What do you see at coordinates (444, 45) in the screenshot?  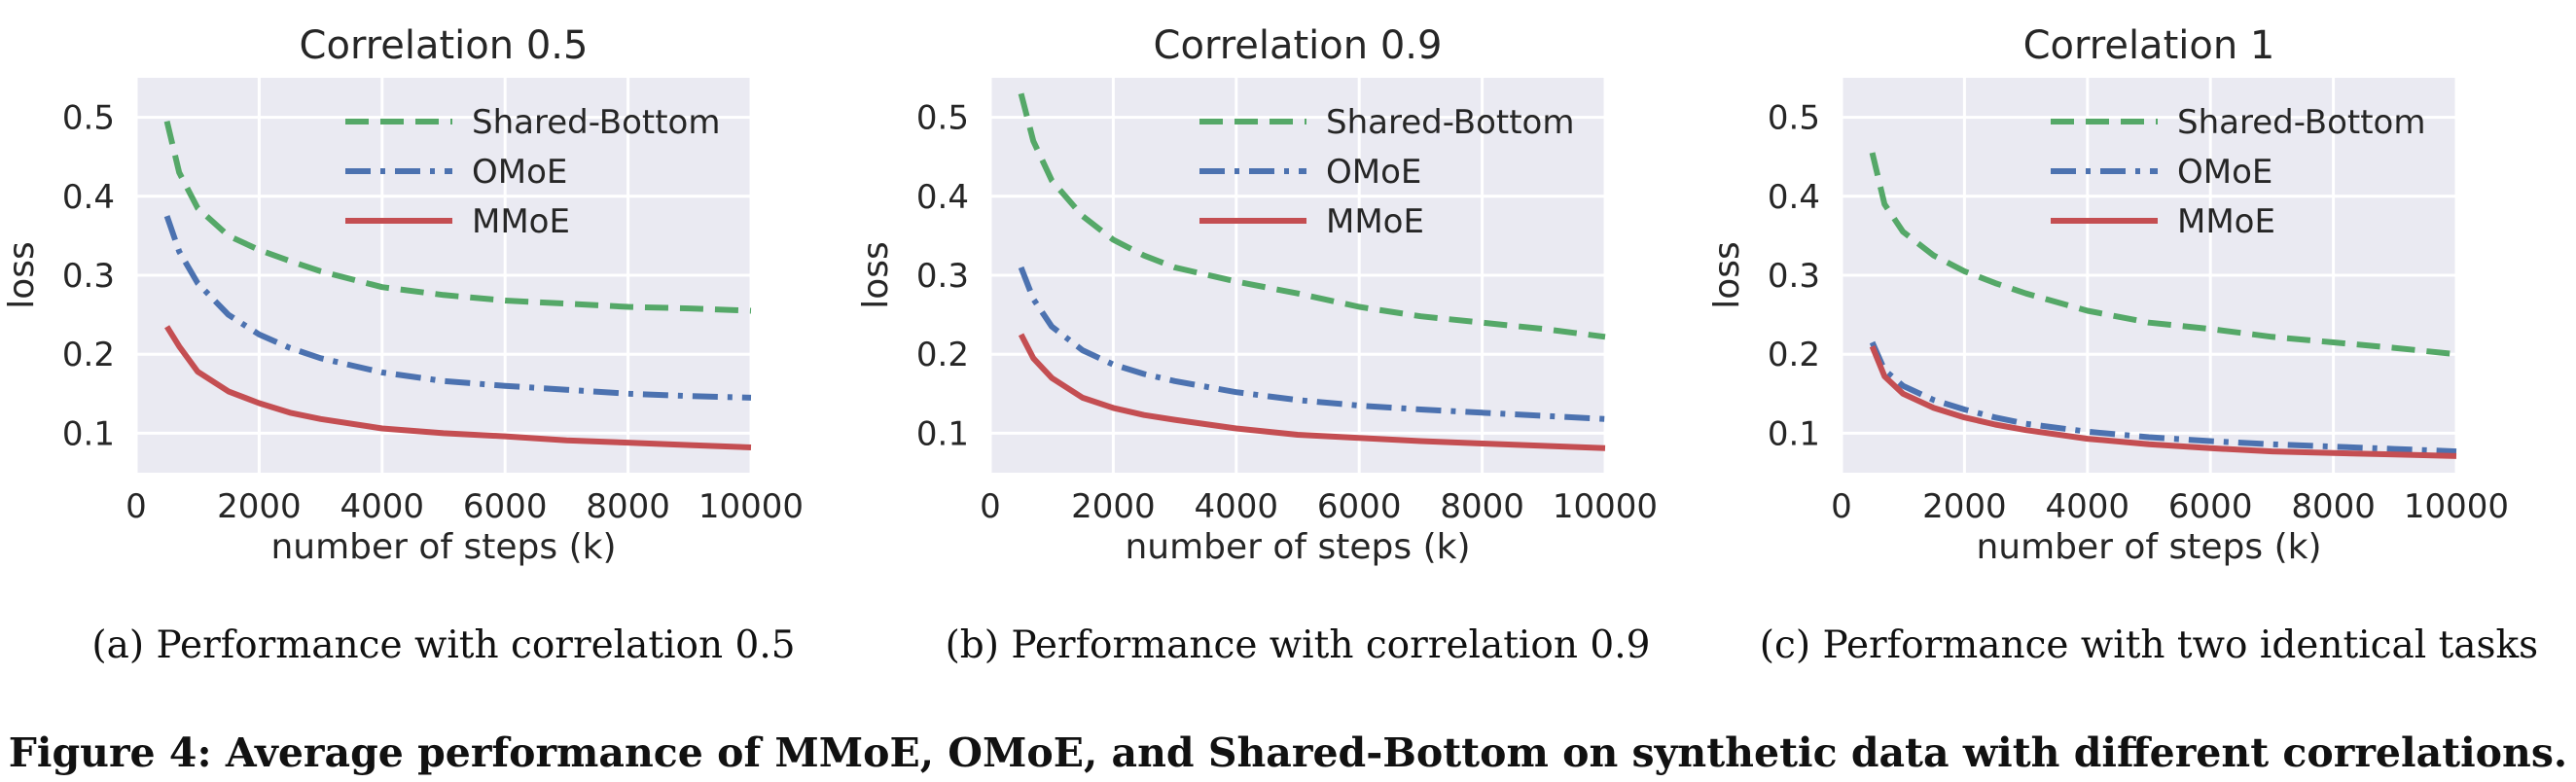 I see `chart-title: Correlation 0.5` at bounding box center [444, 45].